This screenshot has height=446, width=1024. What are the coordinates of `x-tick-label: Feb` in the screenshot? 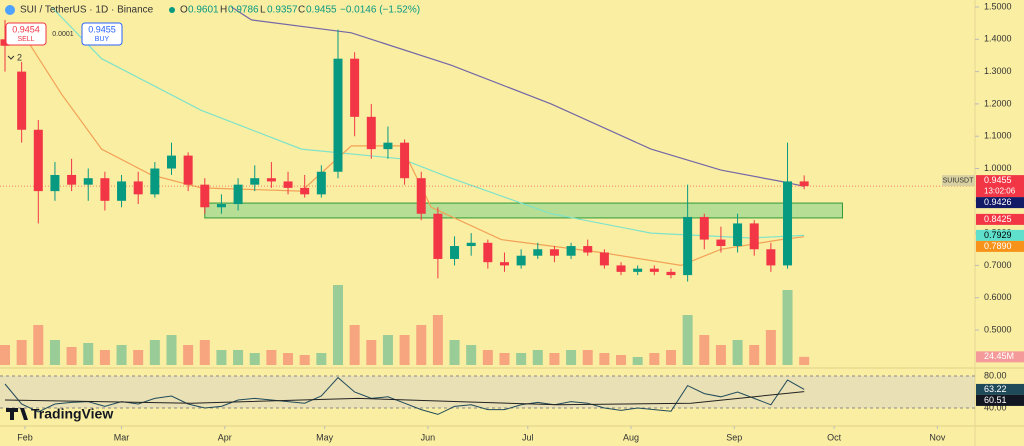 It's located at (25, 437).